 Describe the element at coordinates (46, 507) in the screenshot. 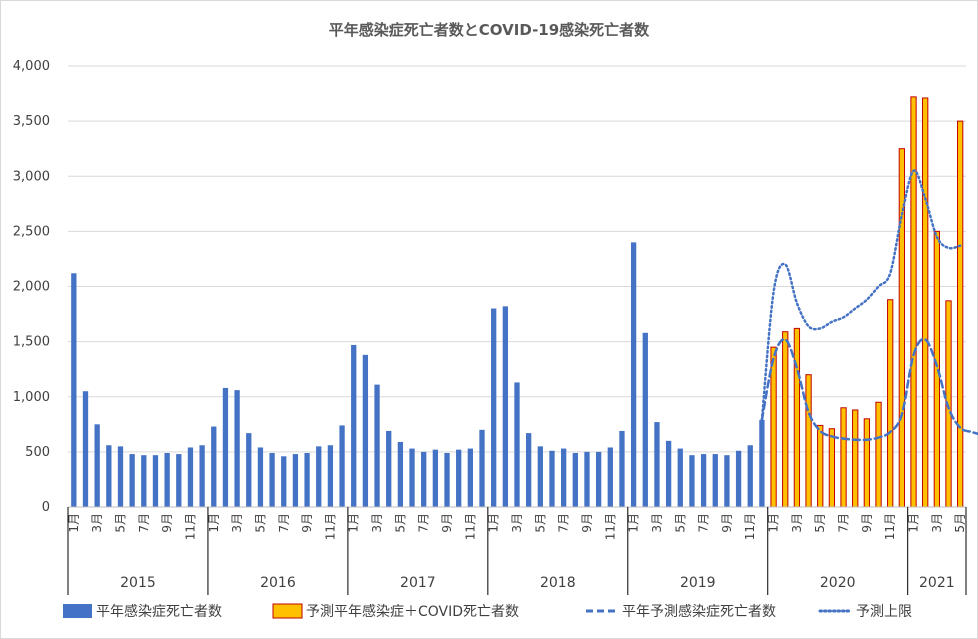

I see `y-tick-label: 0` at that location.